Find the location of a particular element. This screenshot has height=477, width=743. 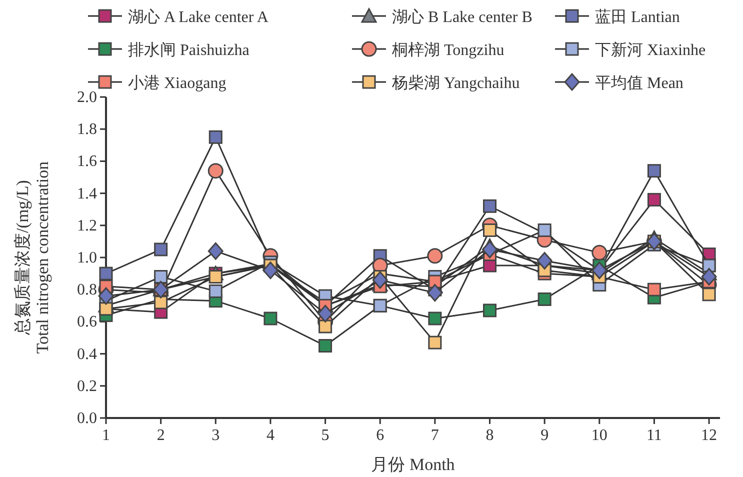

y-tick-label: 1.6 is located at coordinates (87, 161).